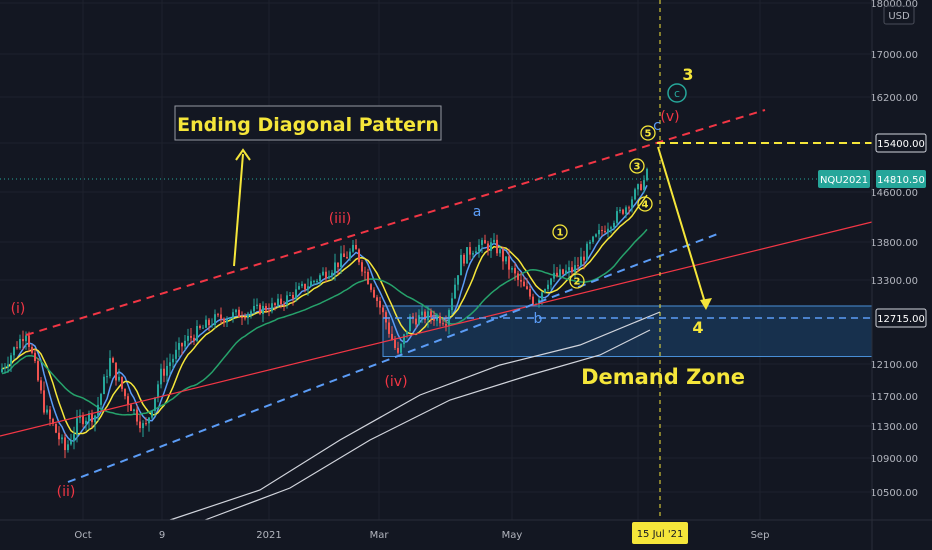 This screenshot has width=932, height=550. I want to click on wave-label-red: (i), so click(18, 309).